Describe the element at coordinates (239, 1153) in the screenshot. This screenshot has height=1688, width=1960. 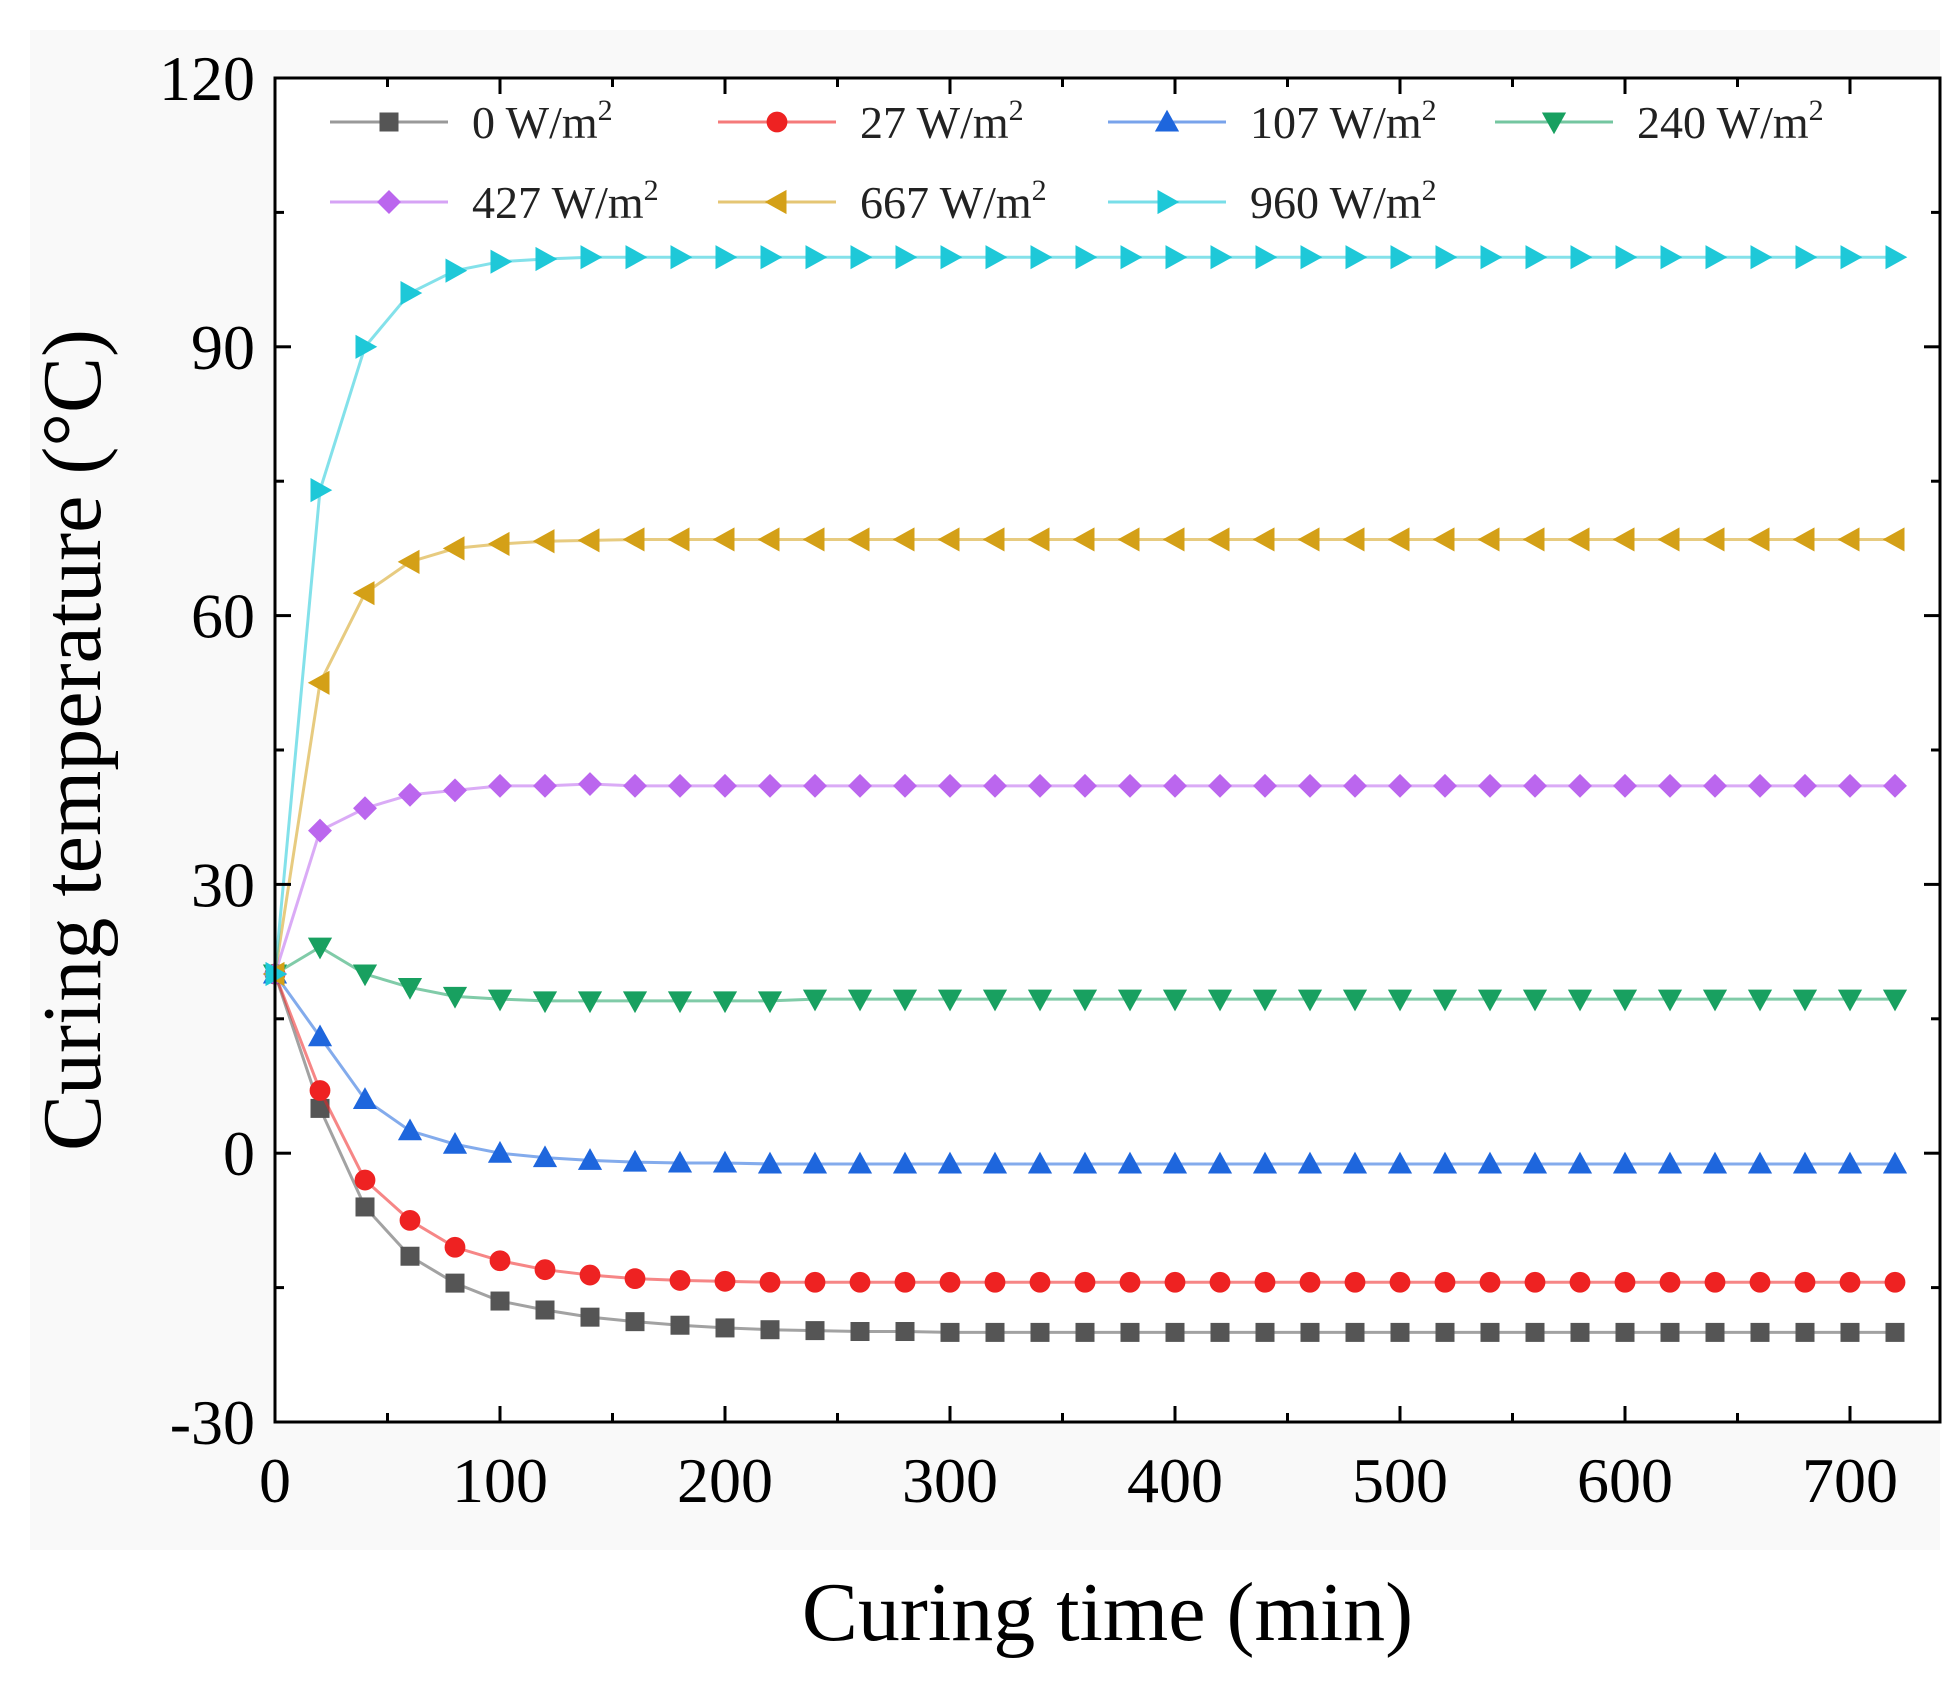
I see `y-tick-label: 0` at that location.